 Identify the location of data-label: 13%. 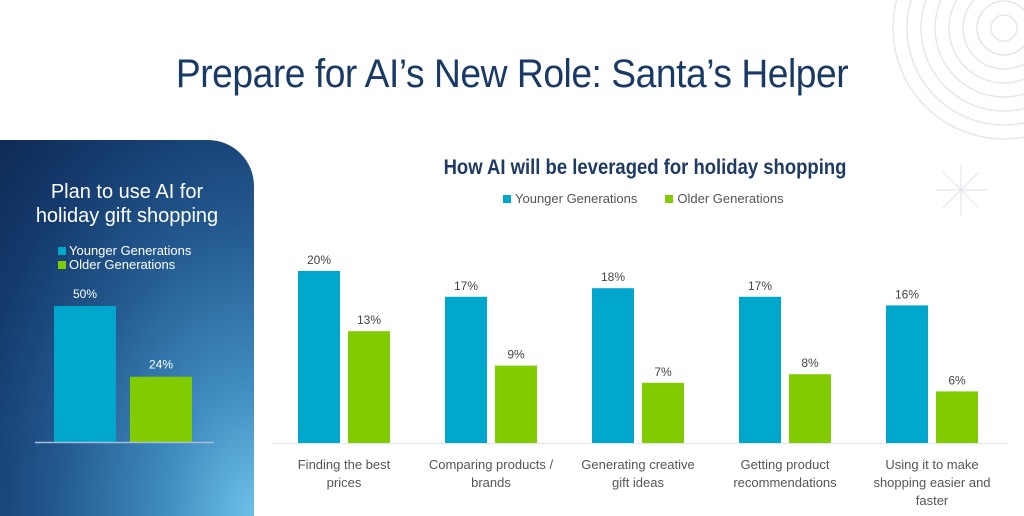
(369, 320).